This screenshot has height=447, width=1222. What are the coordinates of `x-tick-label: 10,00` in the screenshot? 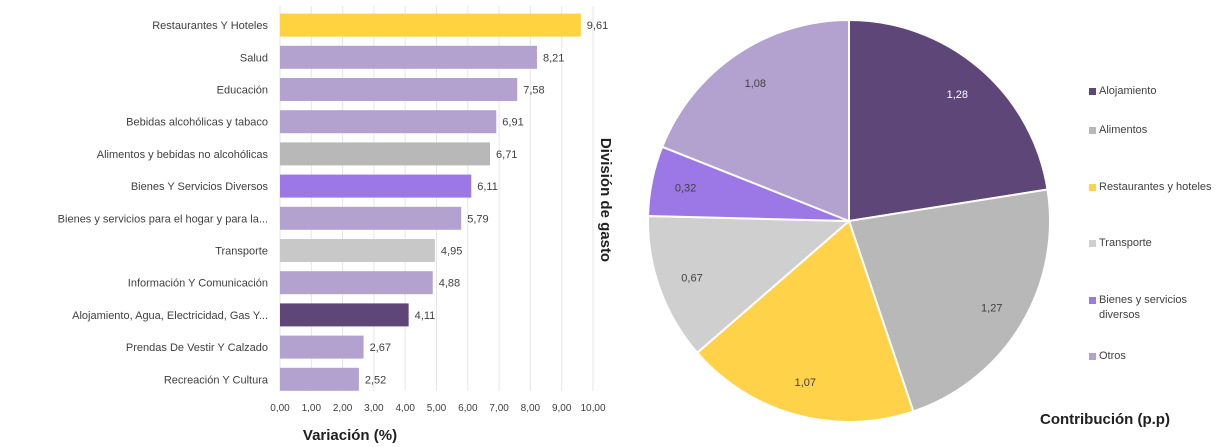 It's located at (592, 408).